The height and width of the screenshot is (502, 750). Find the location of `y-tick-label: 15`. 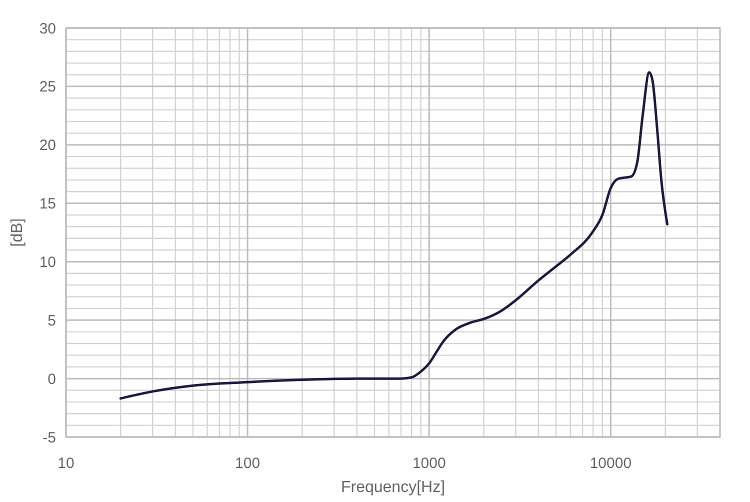

y-tick-label: 15 is located at coordinates (47, 204).